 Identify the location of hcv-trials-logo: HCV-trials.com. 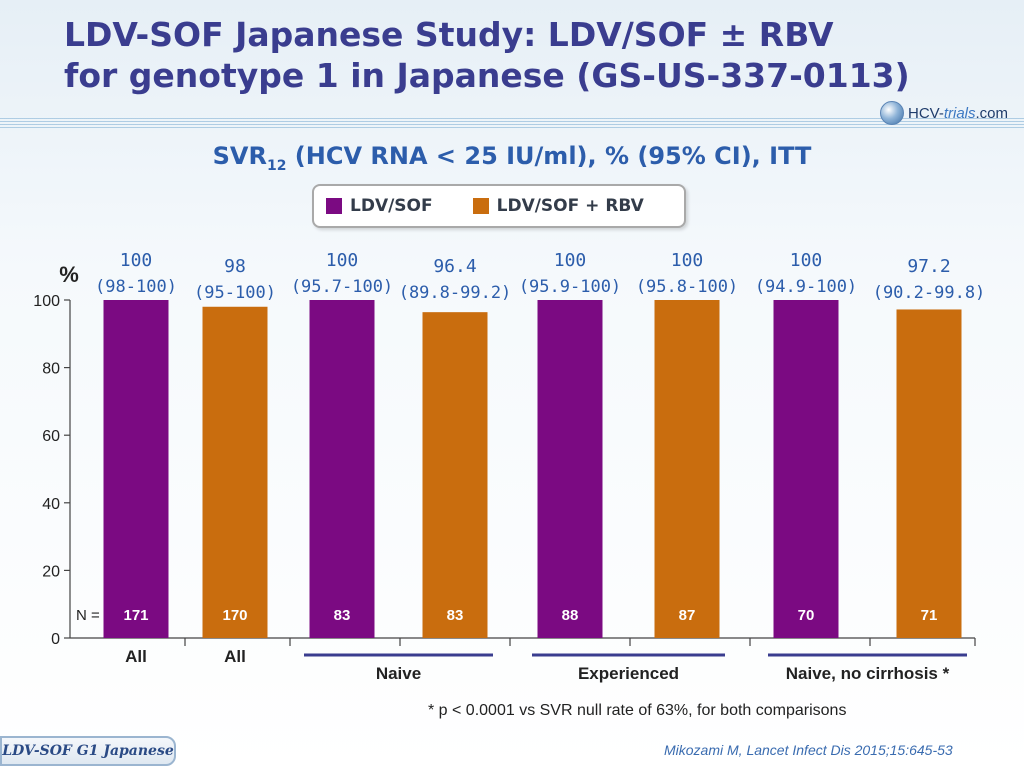
(944, 113).